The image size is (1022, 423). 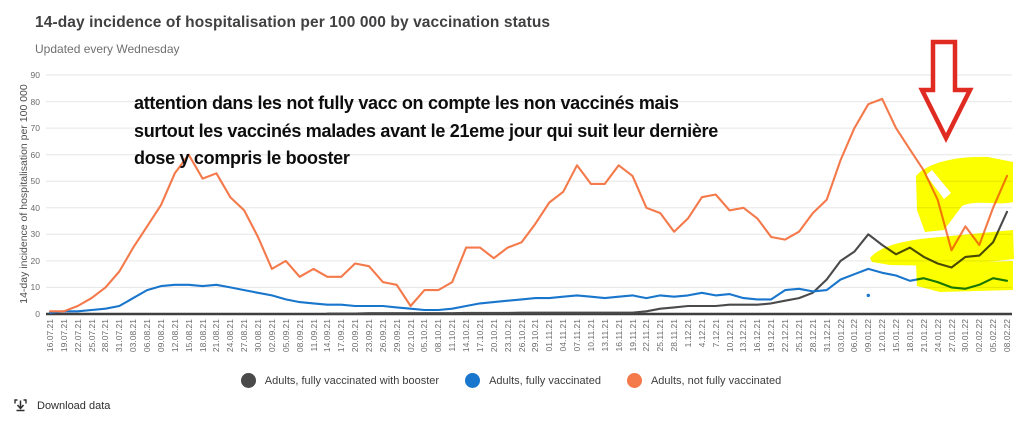 I want to click on annotation-line: dose y compris le booster, so click(x=242, y=158).